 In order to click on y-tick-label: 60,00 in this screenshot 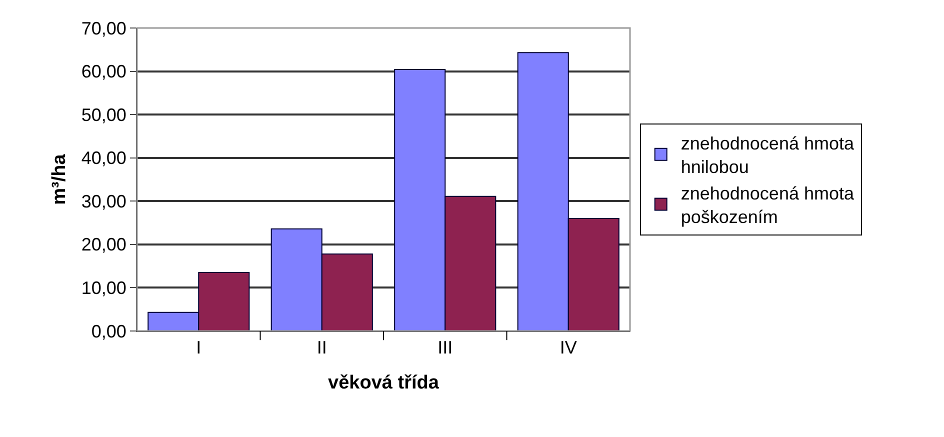, I will do `click(103, 72)`.